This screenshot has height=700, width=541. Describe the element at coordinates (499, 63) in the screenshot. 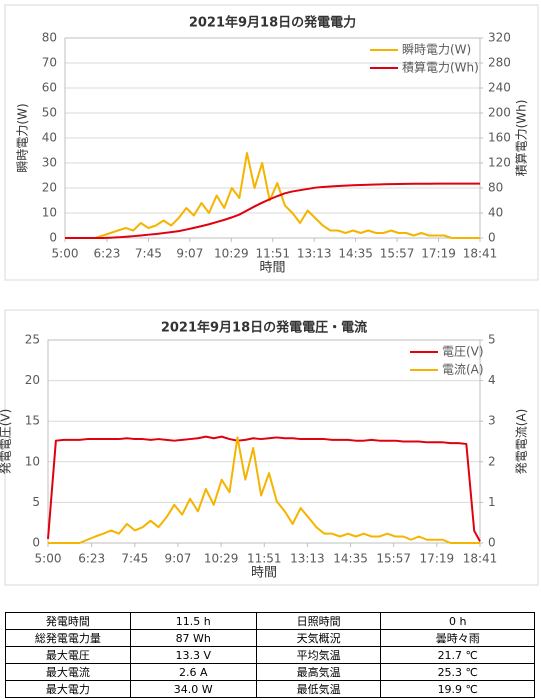

I see `y2-tick-label: 280` at that location.